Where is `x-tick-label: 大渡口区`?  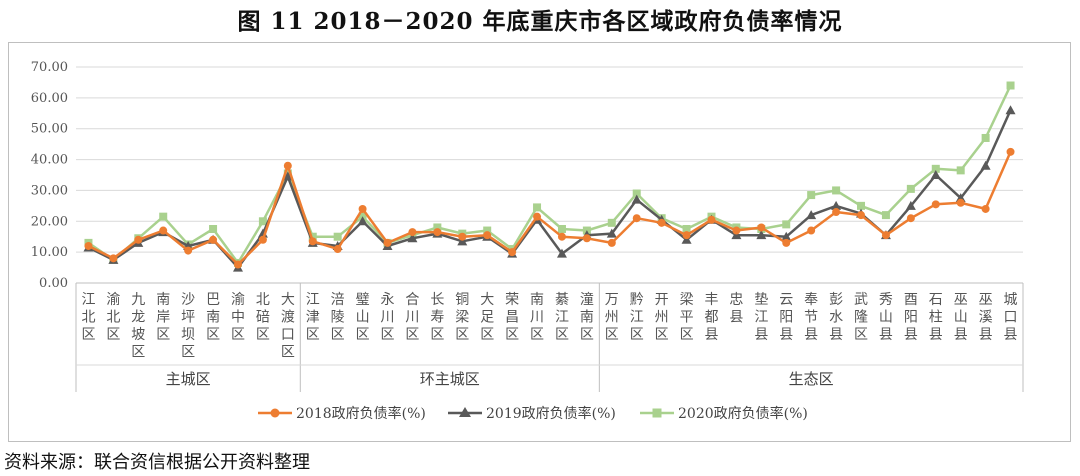 x-tick-label: 大渡口区 is located at coordinates (288, 326).